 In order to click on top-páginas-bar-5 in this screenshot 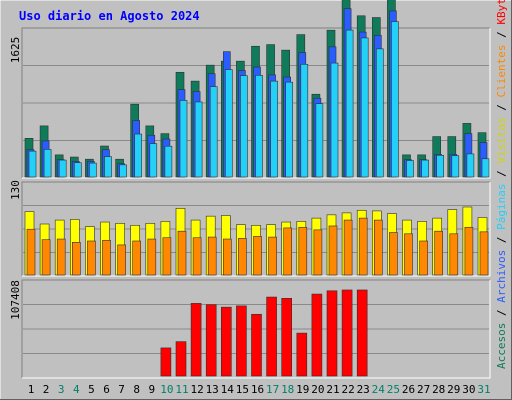, I will do `click(93, 170)`.